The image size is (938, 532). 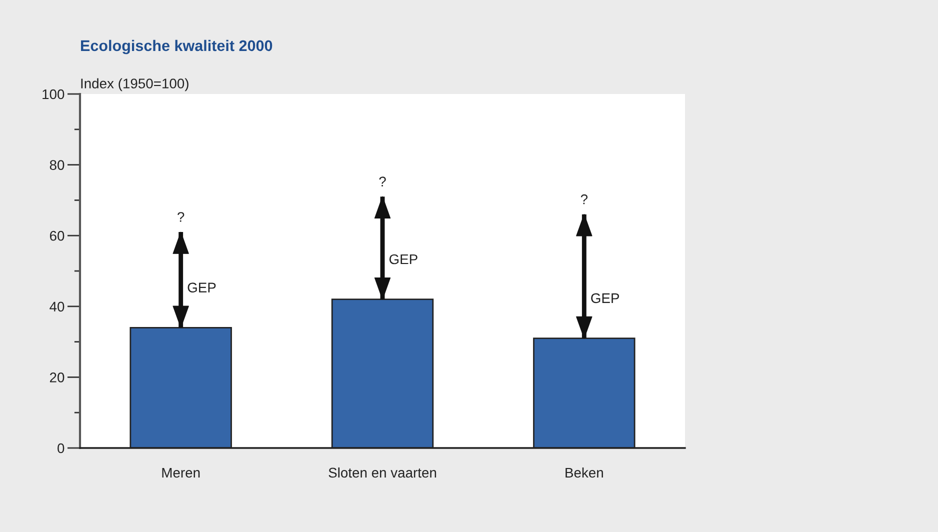 What do you see at coordinates (382, 472) in the screenshot?
I see `x-tick-label: Sloten en vaarten` at bounding box center [382, 472].